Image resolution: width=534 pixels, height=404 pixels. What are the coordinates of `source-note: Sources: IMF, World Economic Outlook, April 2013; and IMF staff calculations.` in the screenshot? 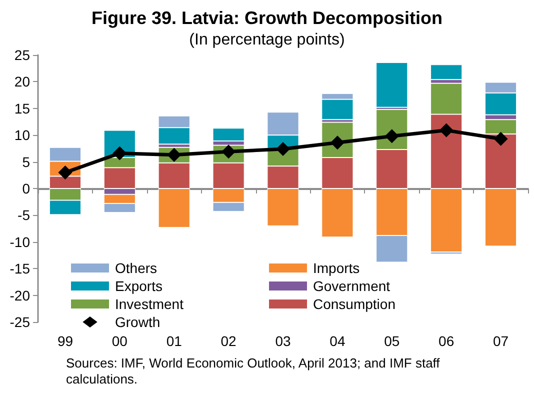 It's located at (255, 371).